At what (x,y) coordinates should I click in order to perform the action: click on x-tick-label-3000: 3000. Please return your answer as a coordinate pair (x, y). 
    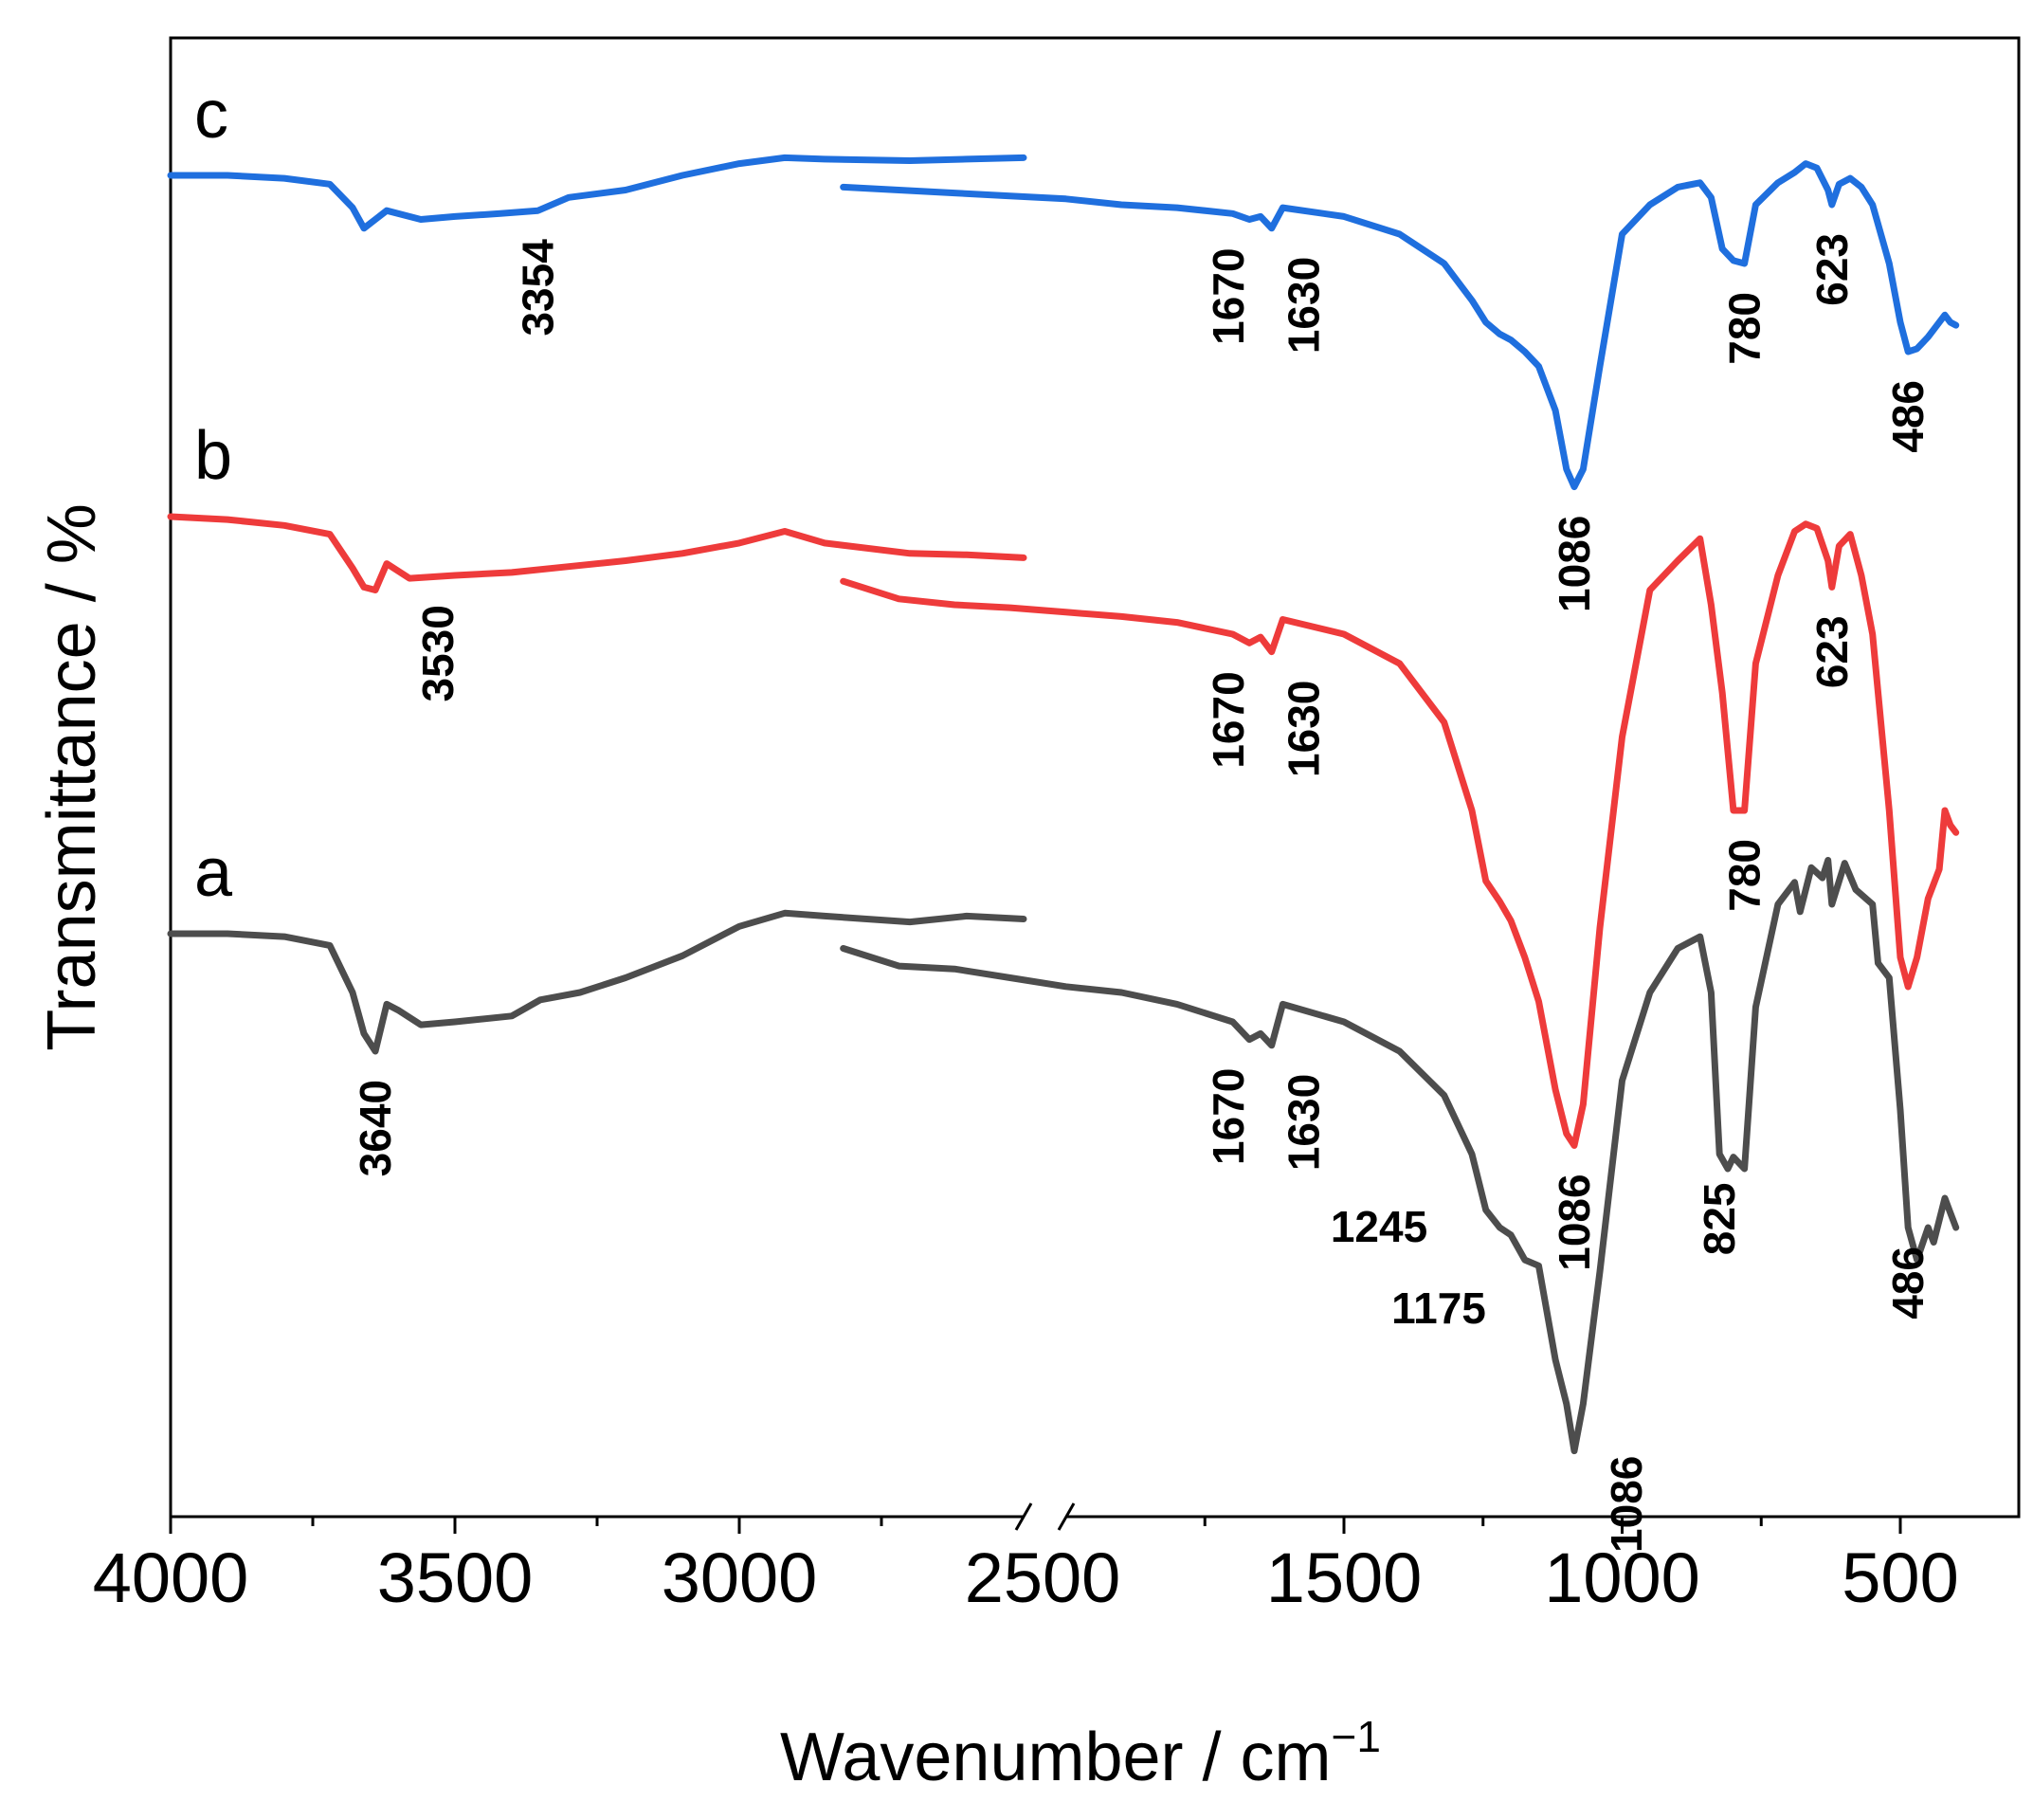
    Looking at the image, I should click on (740, 1577).